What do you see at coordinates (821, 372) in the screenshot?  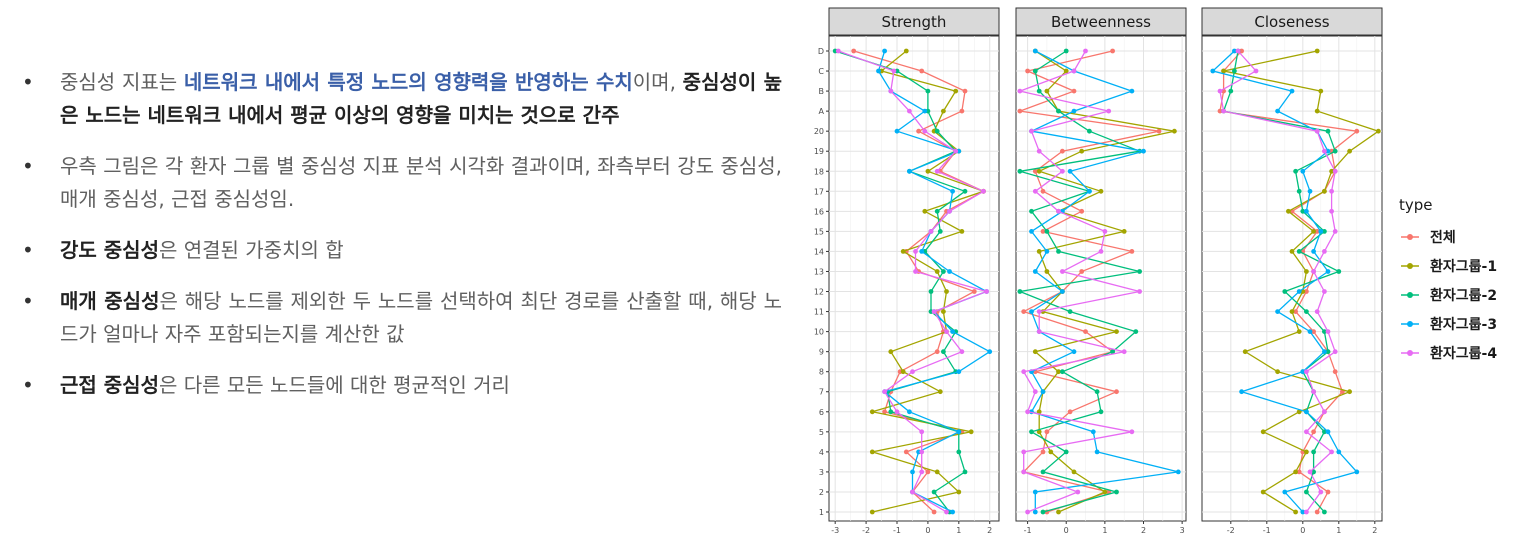 I see `y-tick-label: 8` at bounding box center [821, 372].